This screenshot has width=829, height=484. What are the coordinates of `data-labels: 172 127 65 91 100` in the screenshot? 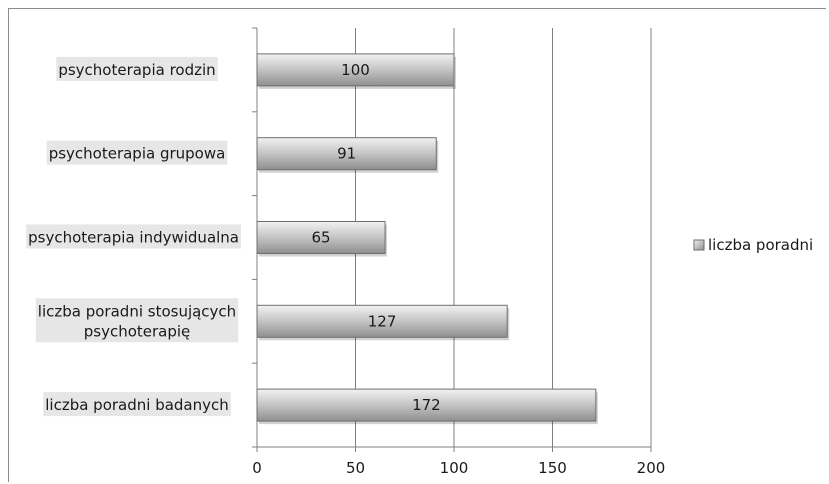 It's located at (375, 237).